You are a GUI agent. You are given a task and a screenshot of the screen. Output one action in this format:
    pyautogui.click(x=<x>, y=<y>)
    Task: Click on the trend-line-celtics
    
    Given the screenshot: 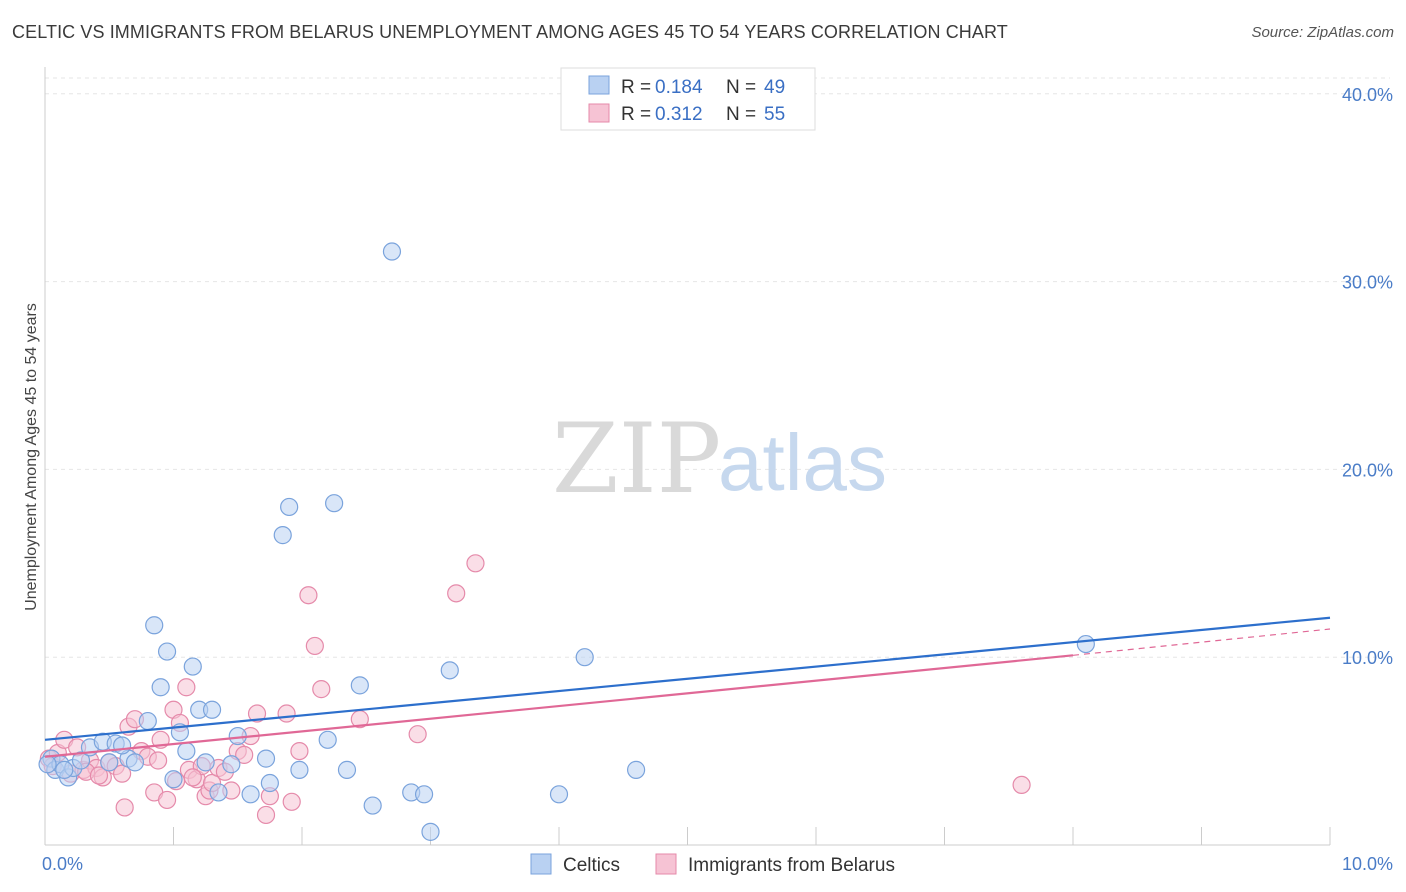 What is the action you would take?
    pyautogui.click(x=687, y=678)
    